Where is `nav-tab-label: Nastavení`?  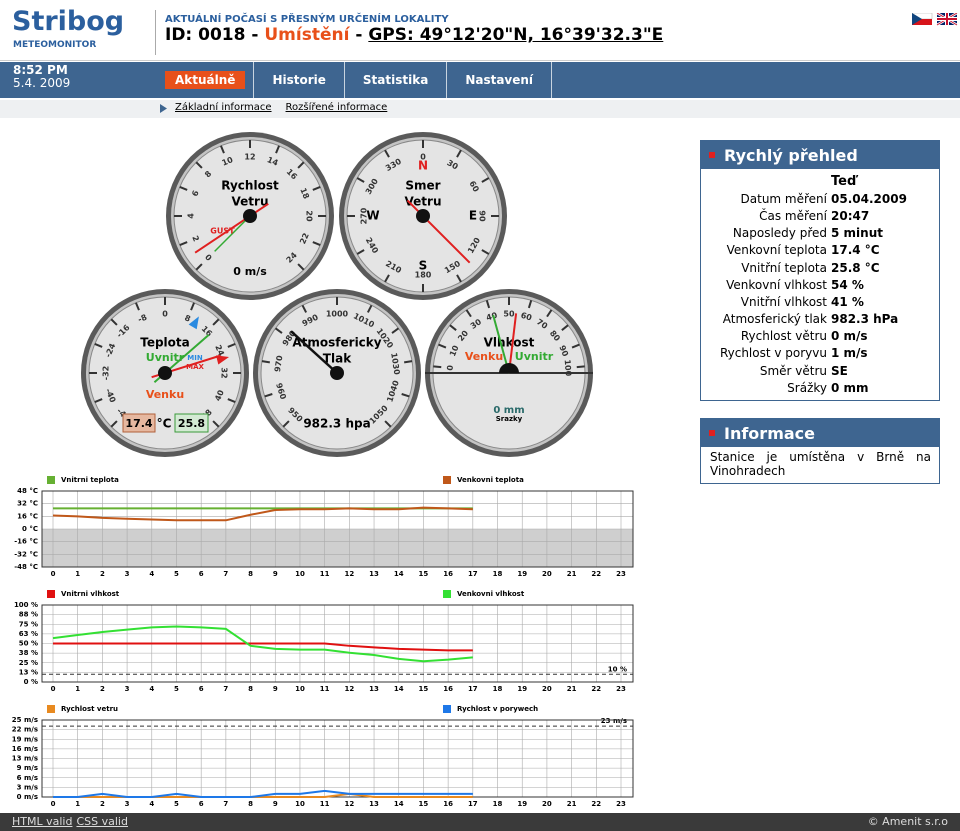 nav-tab-label: Nastavení is located at coordinates (499, 80).